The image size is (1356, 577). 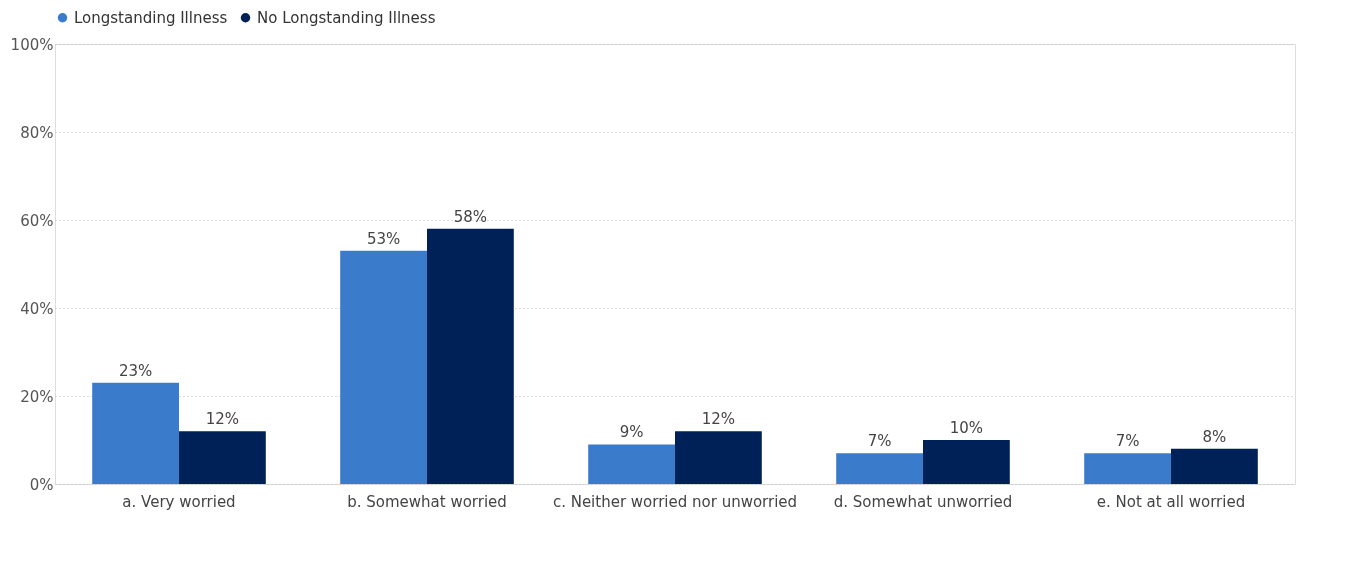 What do you see at coordinates (383, 238) in the screenshot?
I see `data-label: 53%` at bounding box center [383, 238].